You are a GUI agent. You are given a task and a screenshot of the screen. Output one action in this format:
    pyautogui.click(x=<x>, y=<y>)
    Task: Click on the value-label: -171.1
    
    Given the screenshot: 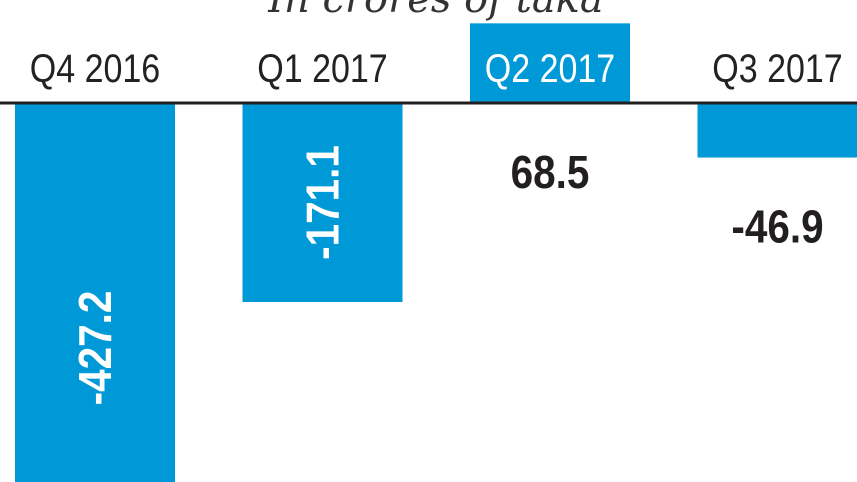 What is the action you would take?
    pyautogui.click(x=323, y=202)
    